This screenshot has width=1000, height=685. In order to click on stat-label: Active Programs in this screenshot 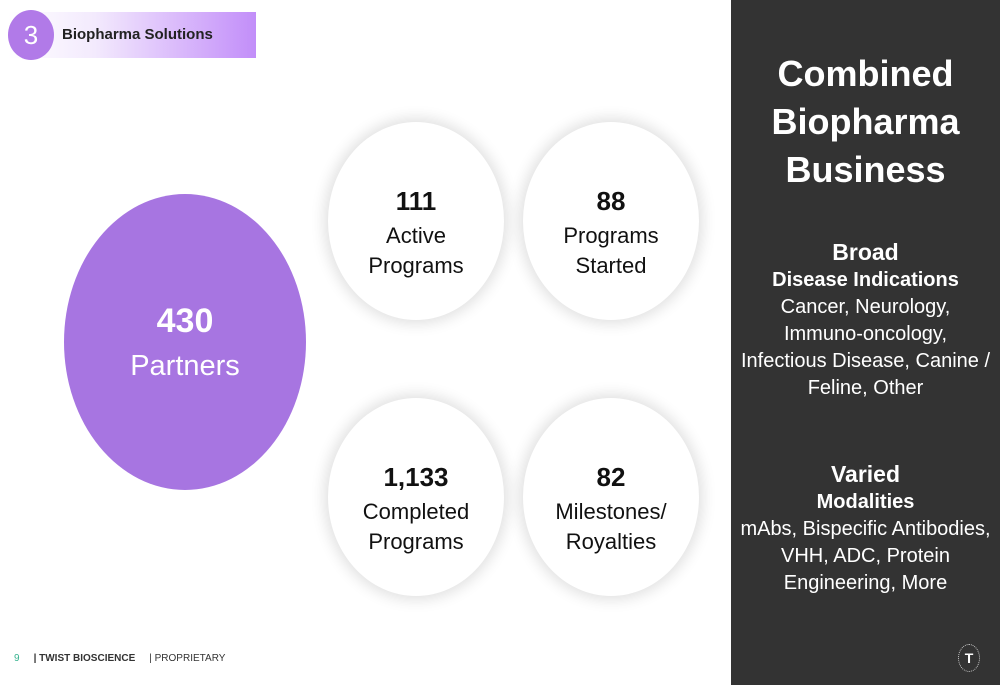, I will do `click(416, 250)`.